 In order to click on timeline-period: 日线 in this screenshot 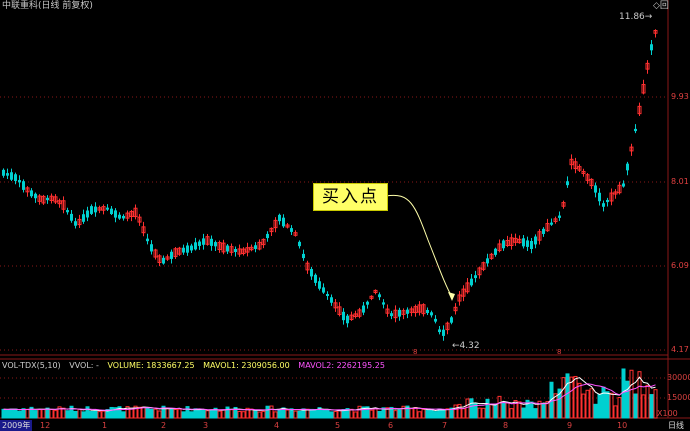, I will do `click(676, 425)`.